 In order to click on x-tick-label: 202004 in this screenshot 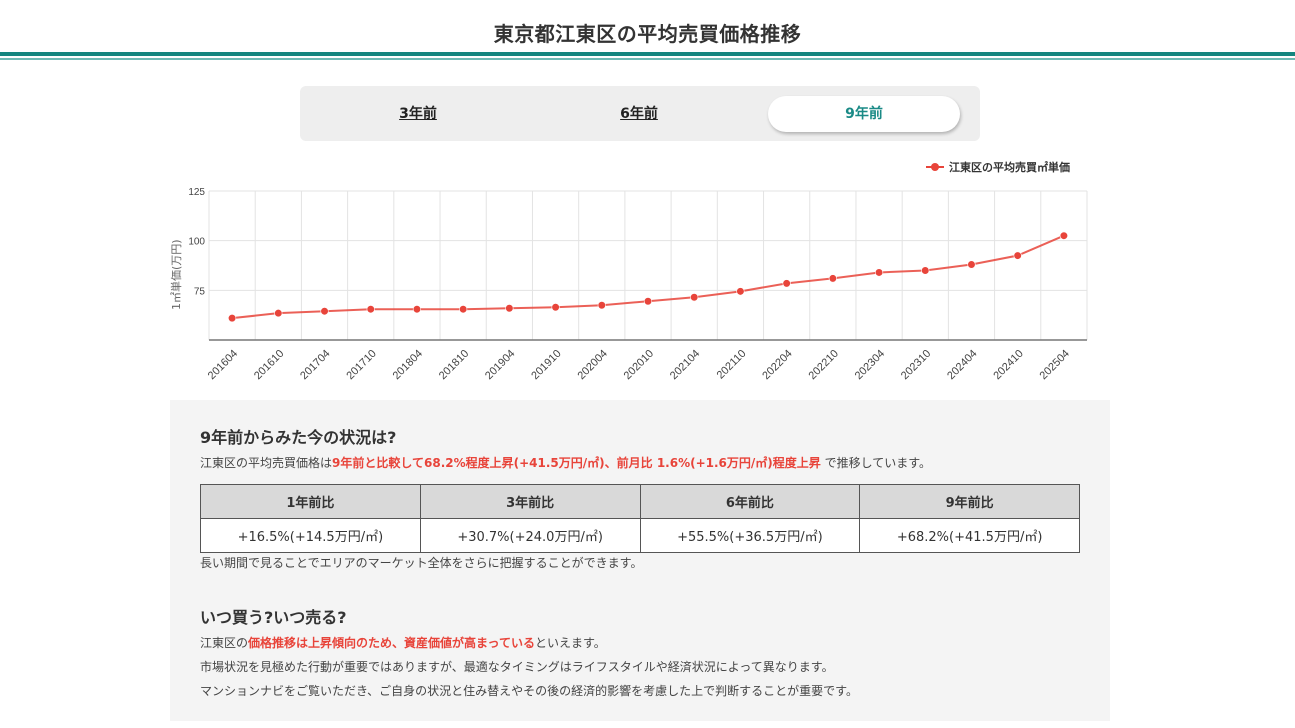, I will do `click(592, 365)`.